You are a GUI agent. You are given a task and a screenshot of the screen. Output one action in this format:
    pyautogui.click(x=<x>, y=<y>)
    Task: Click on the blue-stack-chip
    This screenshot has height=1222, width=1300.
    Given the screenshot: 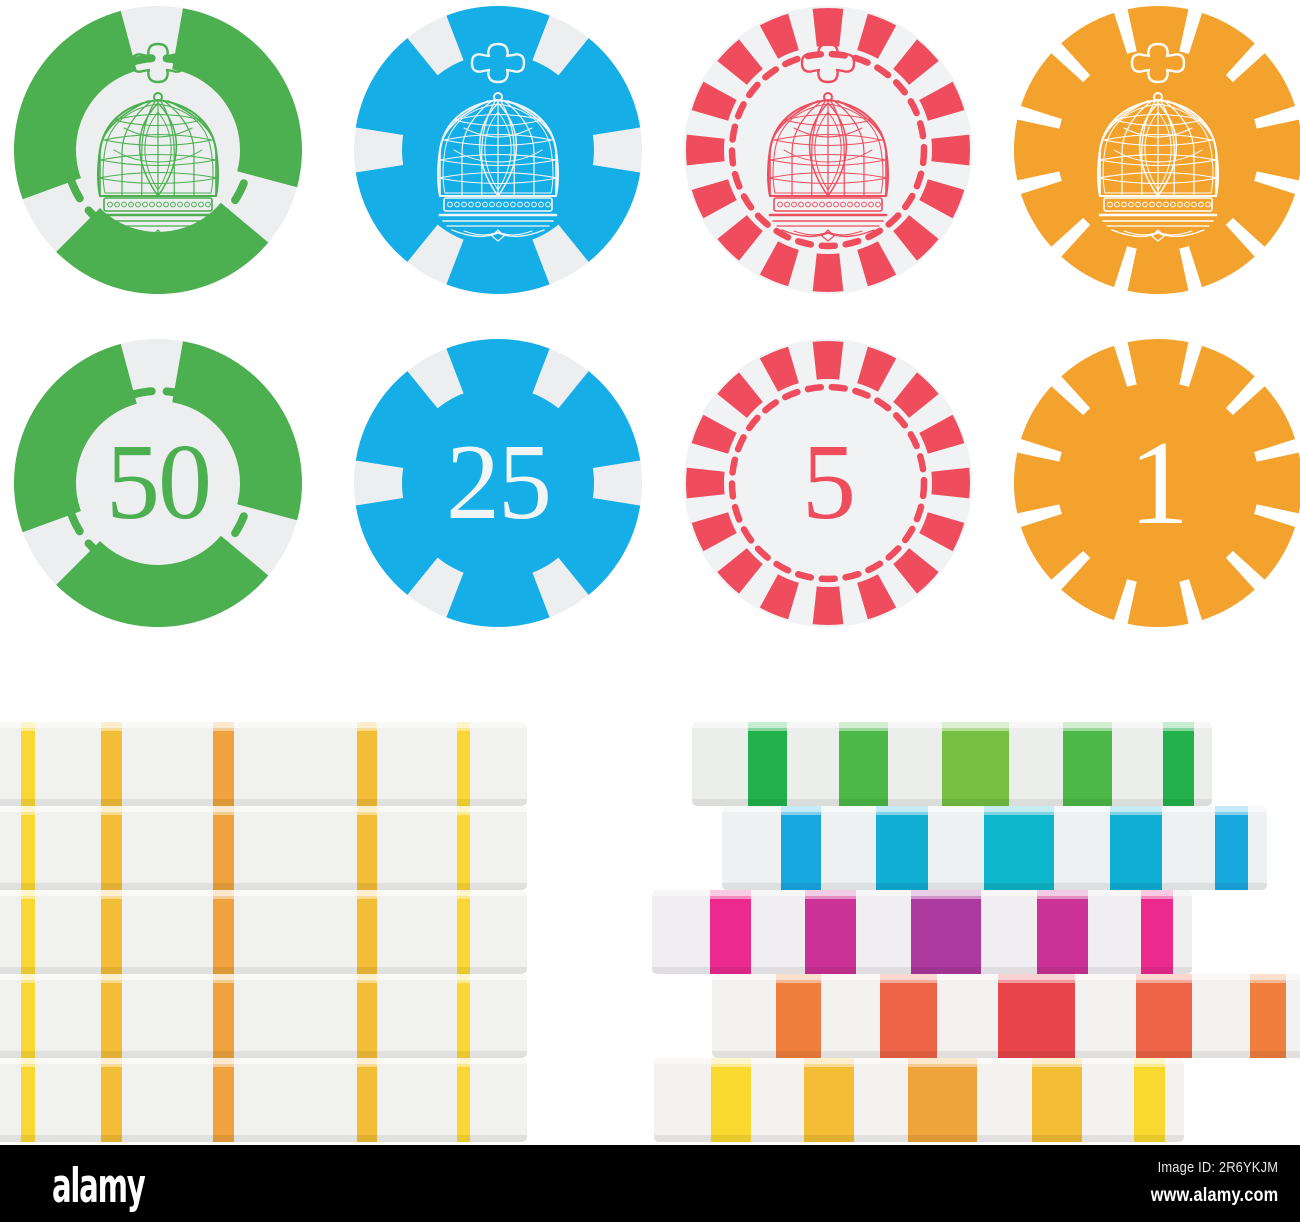 What is the action you would take?
    pyautogui.click(x=994, y=848)
    